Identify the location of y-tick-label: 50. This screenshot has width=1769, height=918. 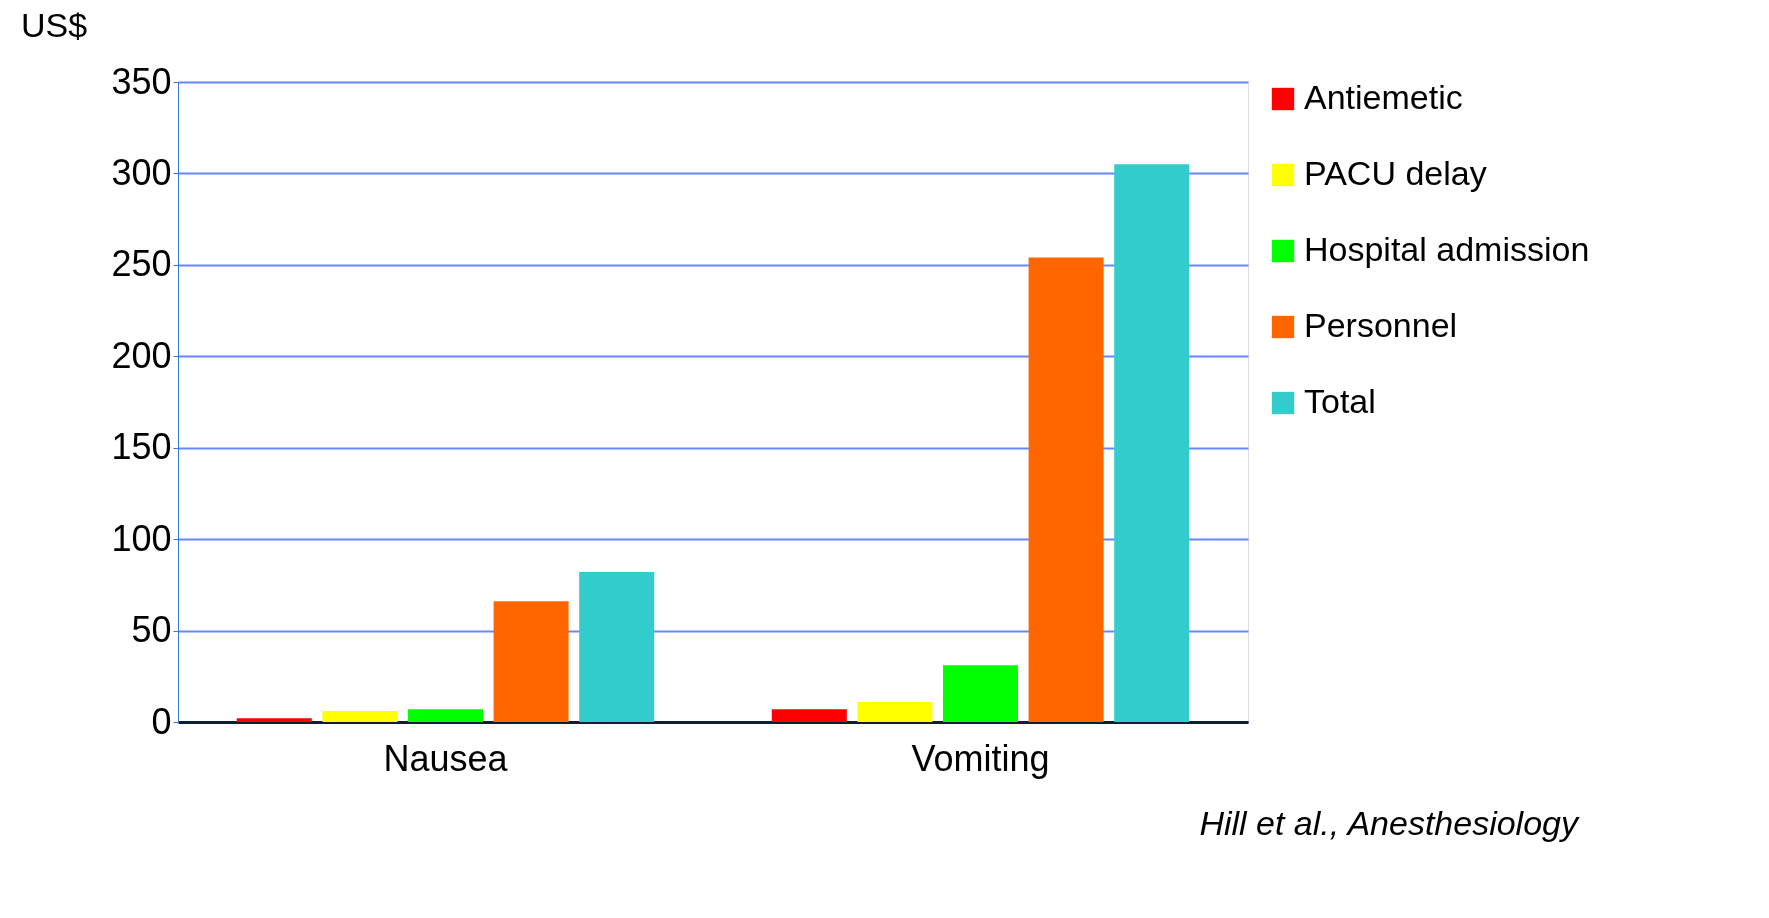
(151, 630).